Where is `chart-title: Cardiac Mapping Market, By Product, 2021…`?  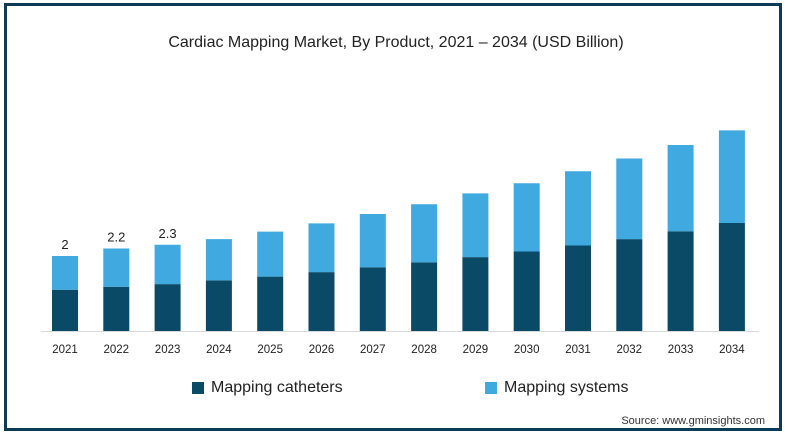 chart-title: Cardiac Mapping Market, By Product, 2021… is located at coordinates (396, 42).